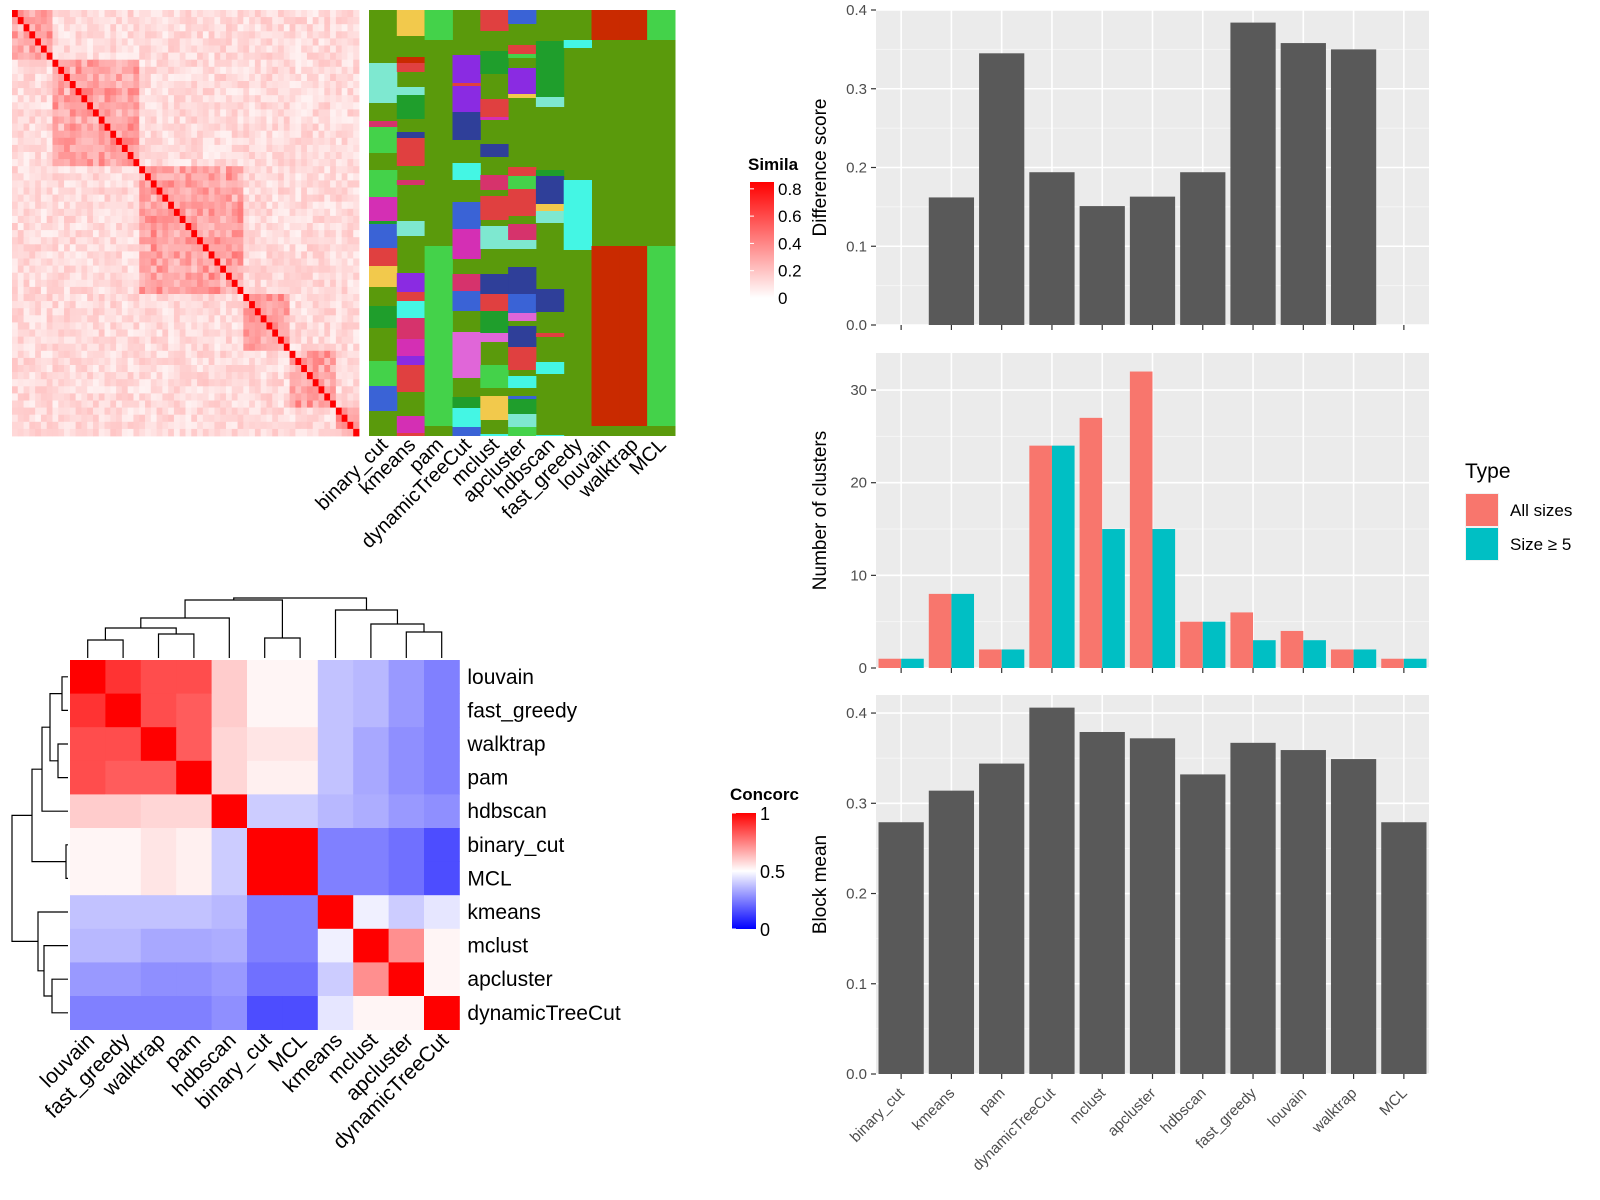 This screenshot has height=1200, width=1600. I want to click on bar, so click(1292, 649).